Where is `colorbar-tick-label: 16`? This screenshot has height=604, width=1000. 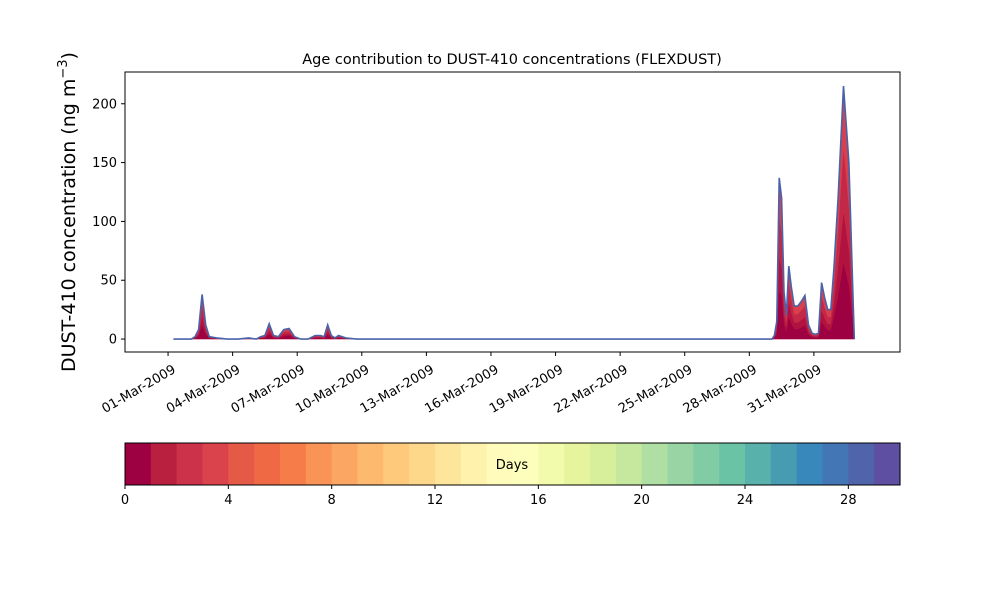
colorbar-tick-label: 16 is located at coordinates (538, 500).